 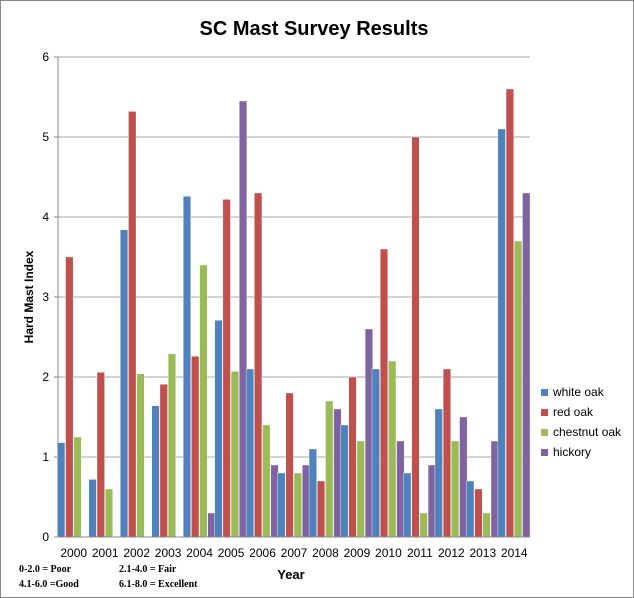 What do you see at coordinates (451, 553) in the screenshot?
I see `x-tick-label: 2012` at bounding box center [451, 553].